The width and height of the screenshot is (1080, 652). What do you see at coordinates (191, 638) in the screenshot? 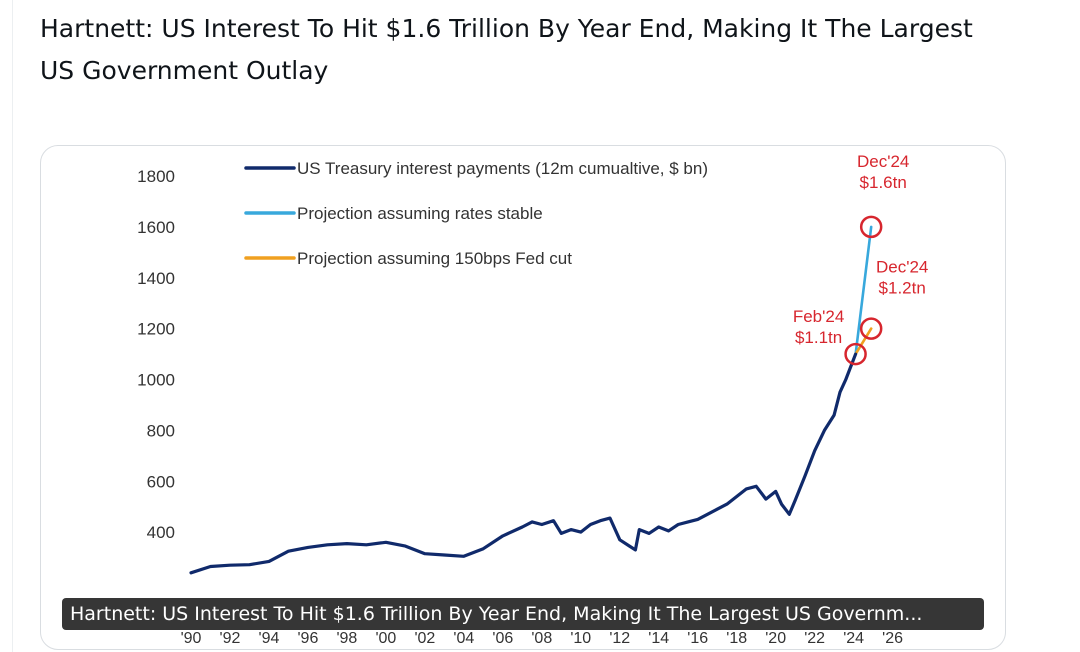
I see `x-tick-label: '90` at bounding box center [191, 638].